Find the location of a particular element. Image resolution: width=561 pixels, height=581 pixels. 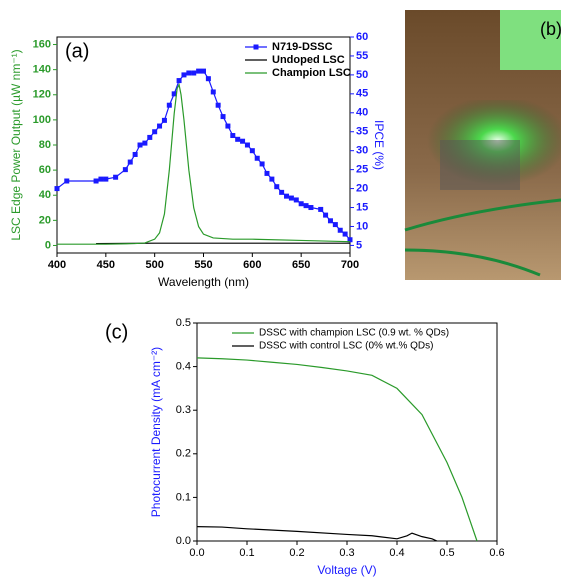

y2-tick-label: 60 is located at coordinates (362, 37).